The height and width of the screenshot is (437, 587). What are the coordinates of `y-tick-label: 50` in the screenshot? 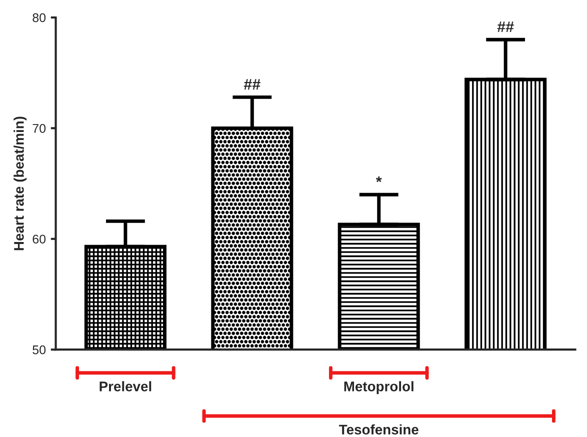 It's located at (39, 349).